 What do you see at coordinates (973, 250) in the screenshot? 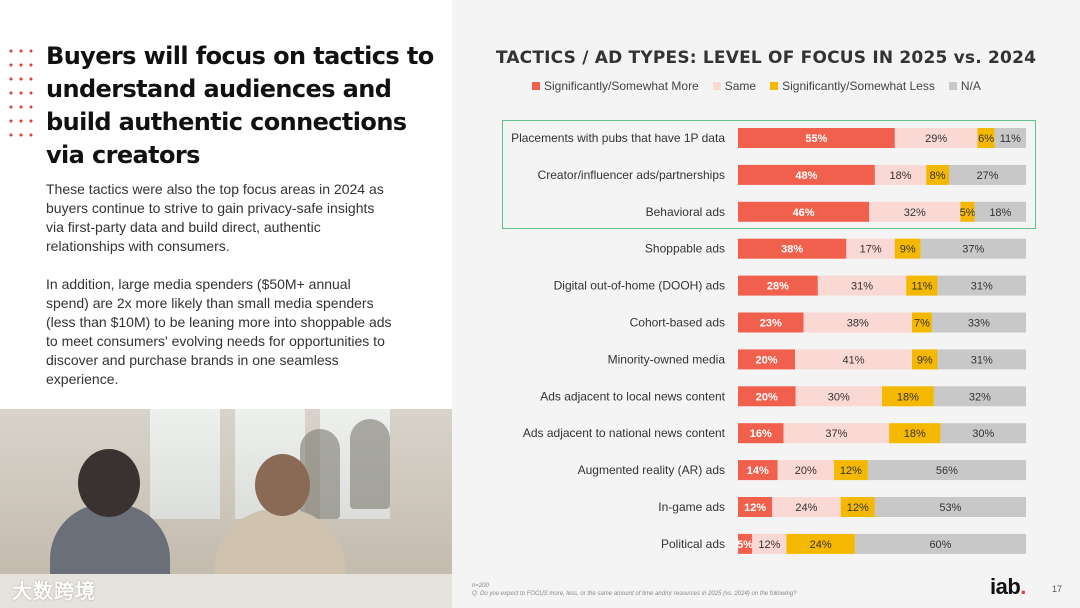
I see `data-label-na: 37%` at bounding box center [973, 250].